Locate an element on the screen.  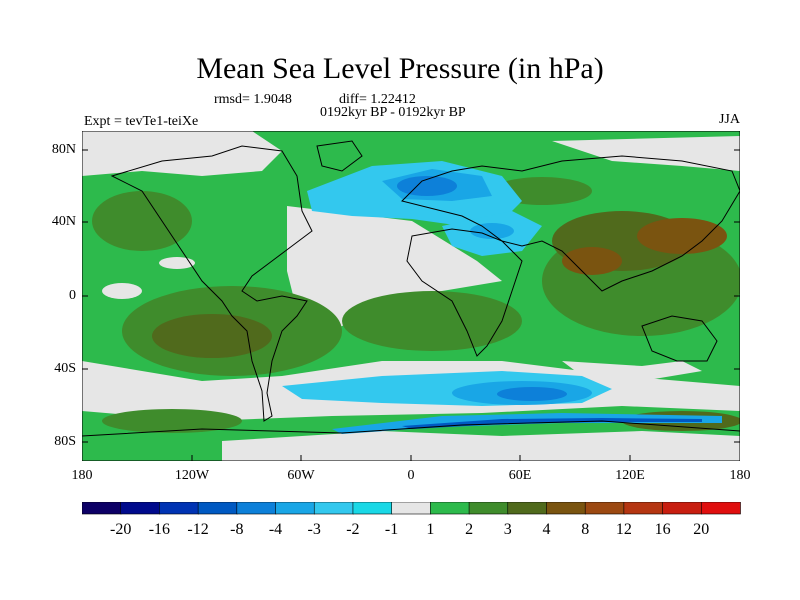
field-neg-antarctic-coast-core is located at coordinates (552, 423).